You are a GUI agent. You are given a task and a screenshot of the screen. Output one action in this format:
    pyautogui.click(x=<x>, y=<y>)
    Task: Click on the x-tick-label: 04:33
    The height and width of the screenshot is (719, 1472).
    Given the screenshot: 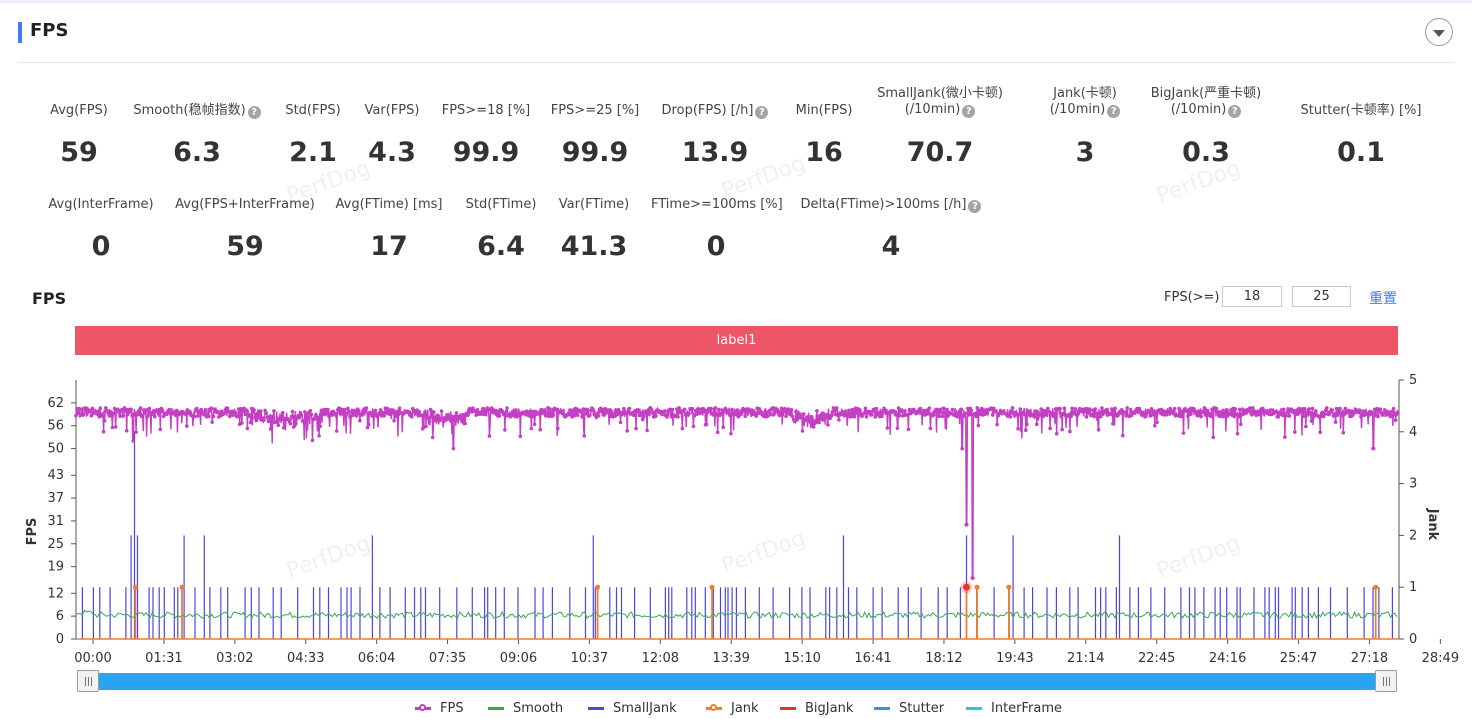 What is the action you would take?
    pyautogui.click(x=305, y=656)
    